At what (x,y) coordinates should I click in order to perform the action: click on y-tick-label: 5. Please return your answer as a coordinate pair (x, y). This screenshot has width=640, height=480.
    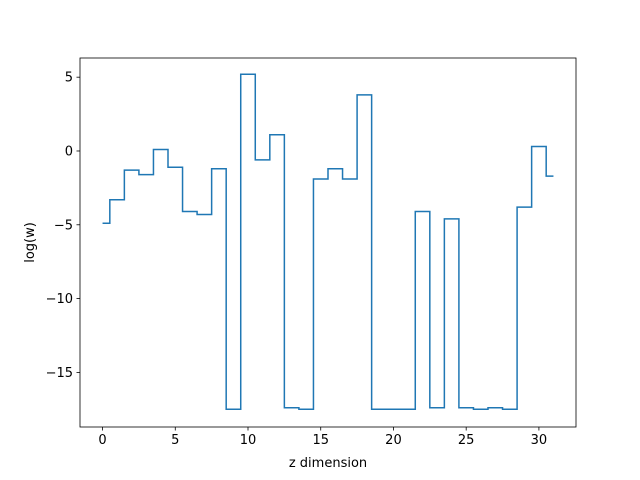
    Looking at the image, I should click on (69, 78).